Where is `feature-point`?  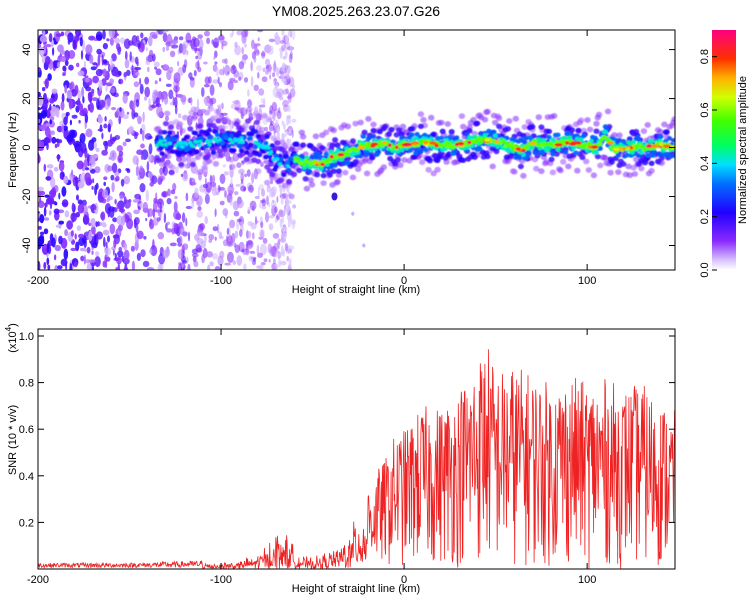
feature-point is located at coordinates (364, 245).